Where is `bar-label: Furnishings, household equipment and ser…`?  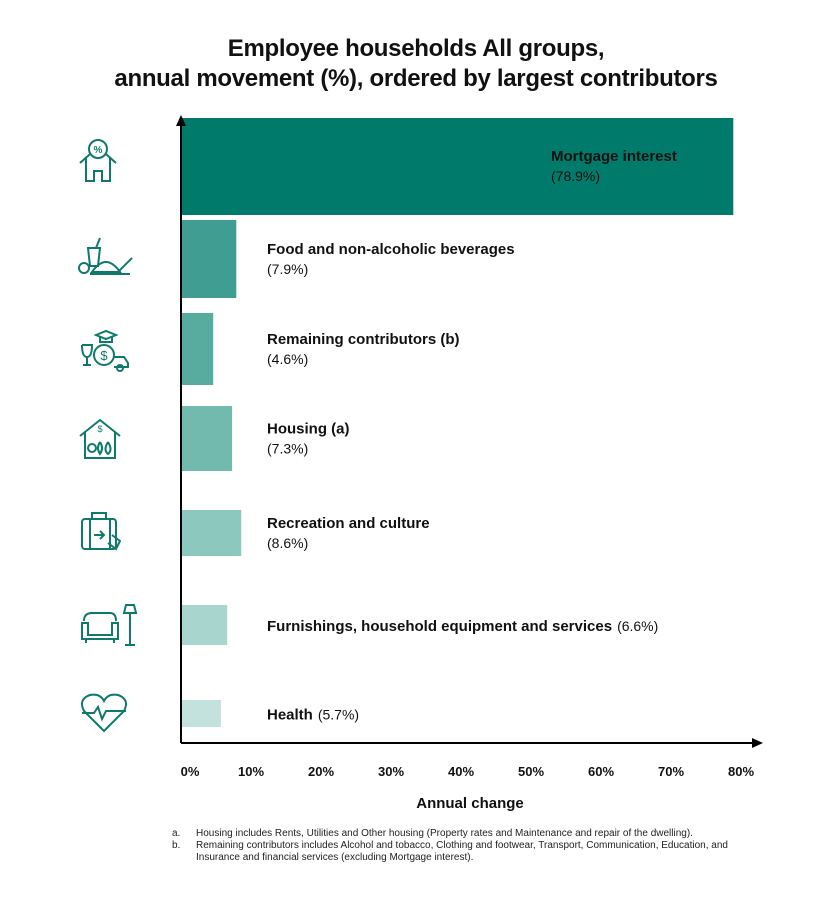 bar-label: Furnishings, household equipment and ser… is located at coordinates (439, 626).